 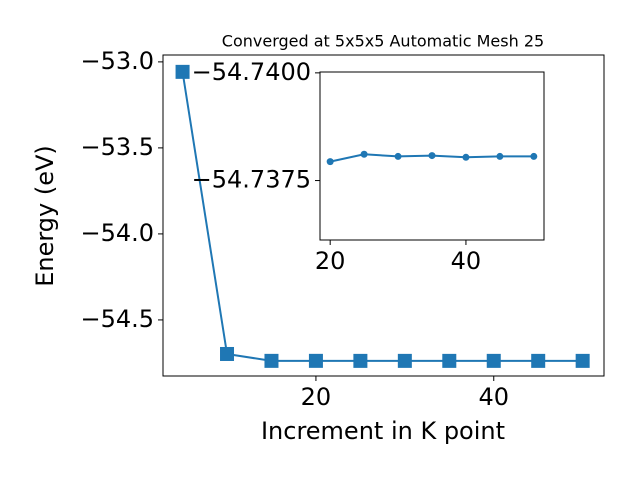 What do you see at coordinates (251, 72) in the screenshot?
I see `y-tick-label: −54.7400` at bounding box center [251, 72].